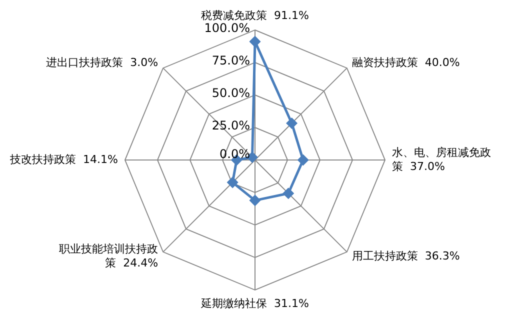 This screenshot has height=321, width=511. Describe the element at coordinates (254, 303) in the screenshot. I see `spoke-label: 延期缴纳社保 31.1%` at that location.